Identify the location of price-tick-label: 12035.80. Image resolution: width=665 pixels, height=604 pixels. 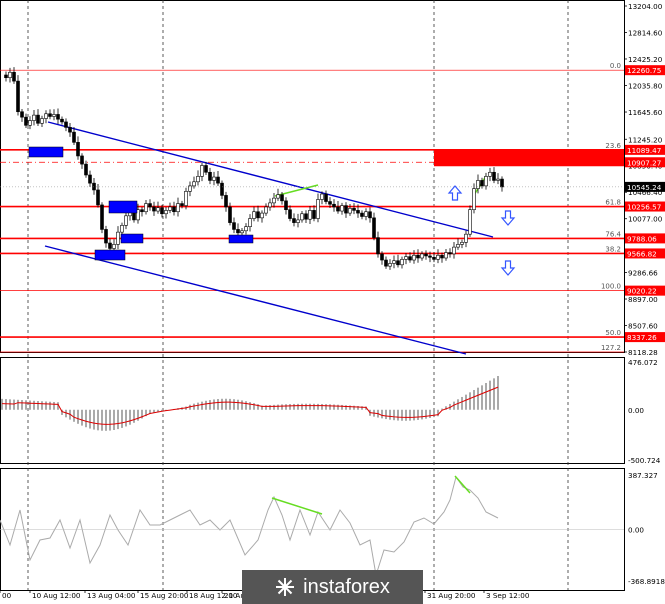
(645, 85).